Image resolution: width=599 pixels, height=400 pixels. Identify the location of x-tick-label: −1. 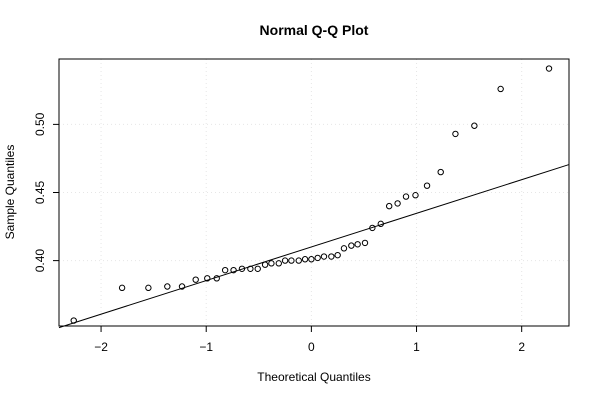
(206, 347).